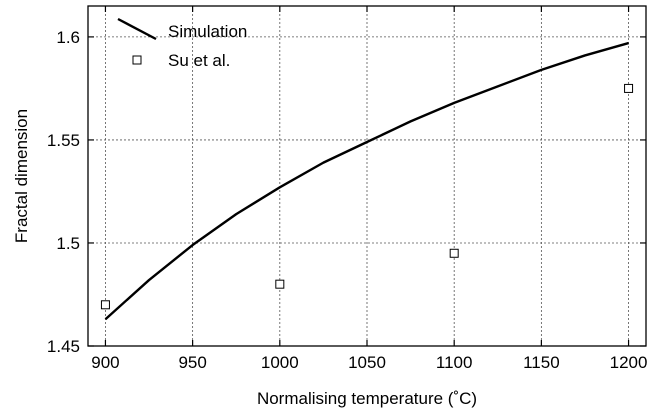  What do you see at coordinates (68, 37) in the screenshot?
I see `y-tick-label: 1.6` at bounding box center [68, 37].